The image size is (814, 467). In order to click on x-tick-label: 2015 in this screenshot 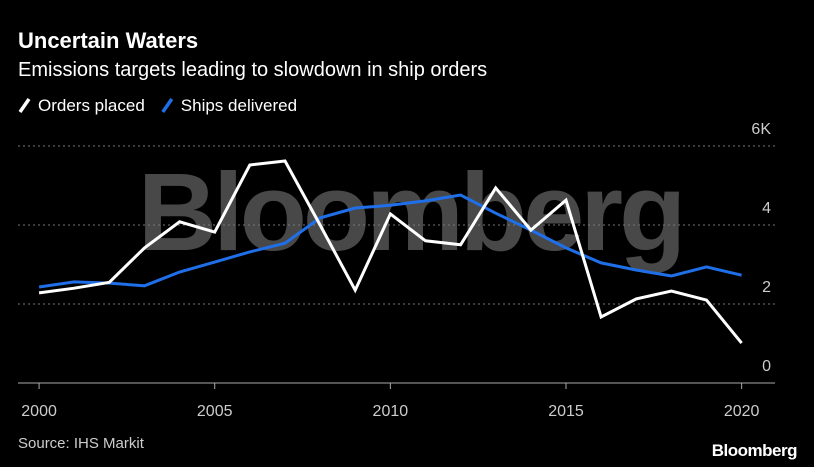, I will do `click(566, 411)`.